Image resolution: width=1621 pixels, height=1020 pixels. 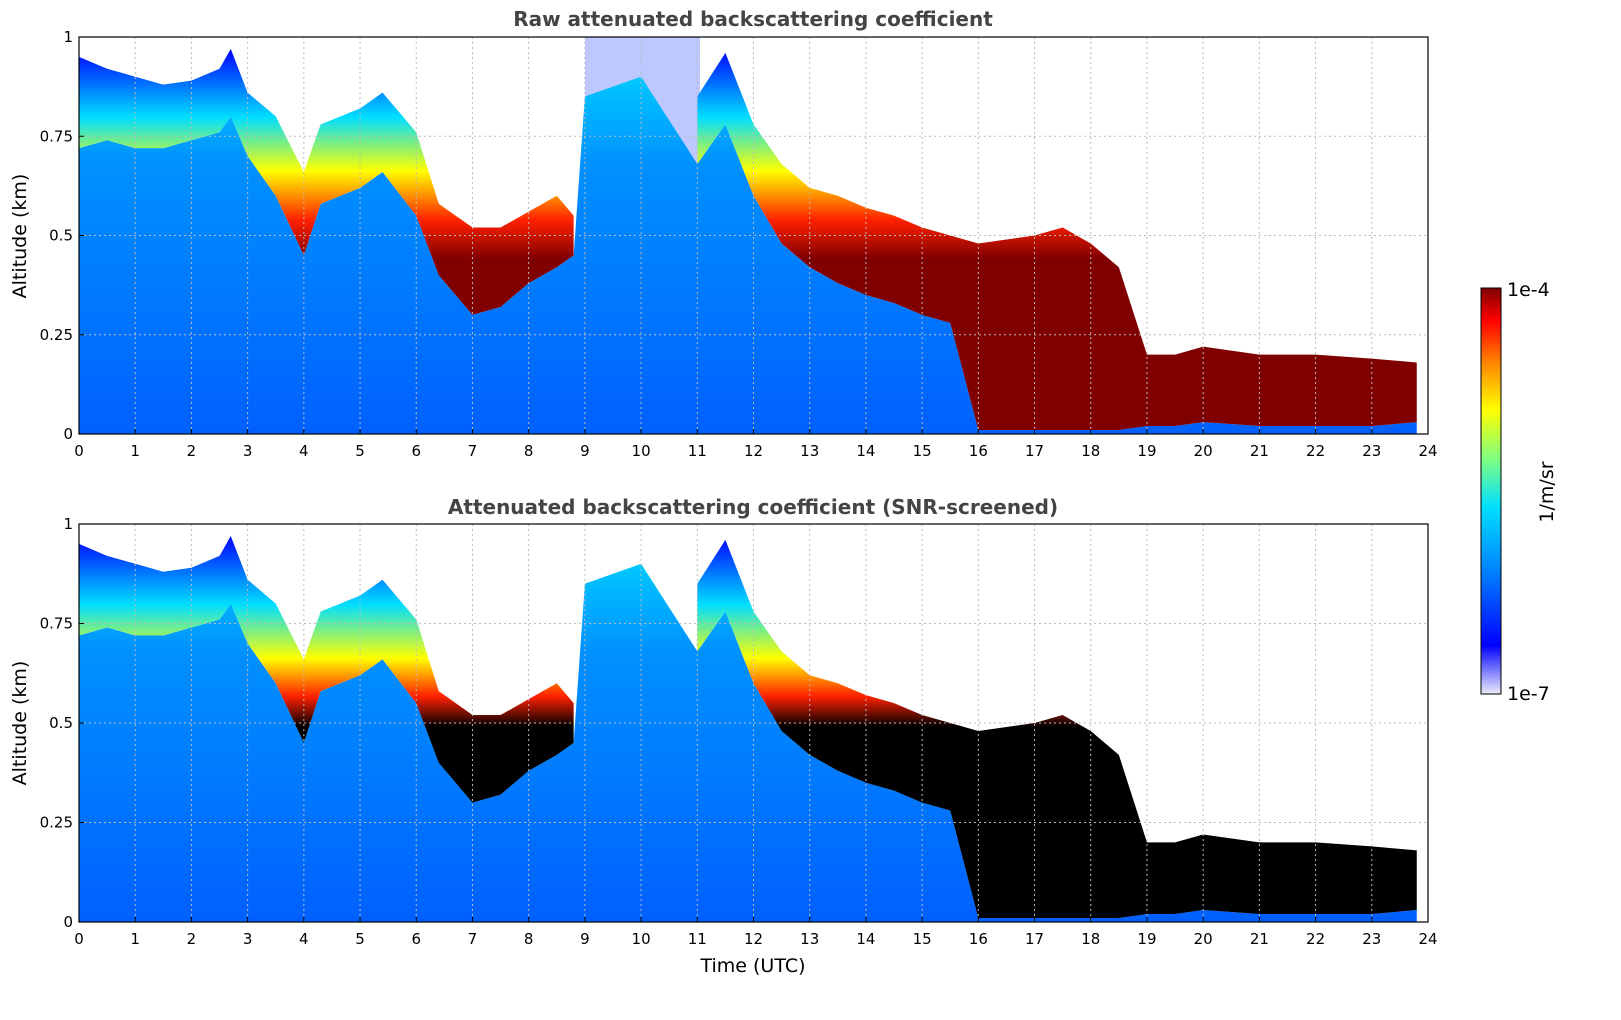 I want to click on panel-raw-x-axis: 0 1 2 3 4 5 6 7 8 9 10 11 12 13 14 15 16 17 18 19 20 21 22 23 24, so click(x=756, y=444).